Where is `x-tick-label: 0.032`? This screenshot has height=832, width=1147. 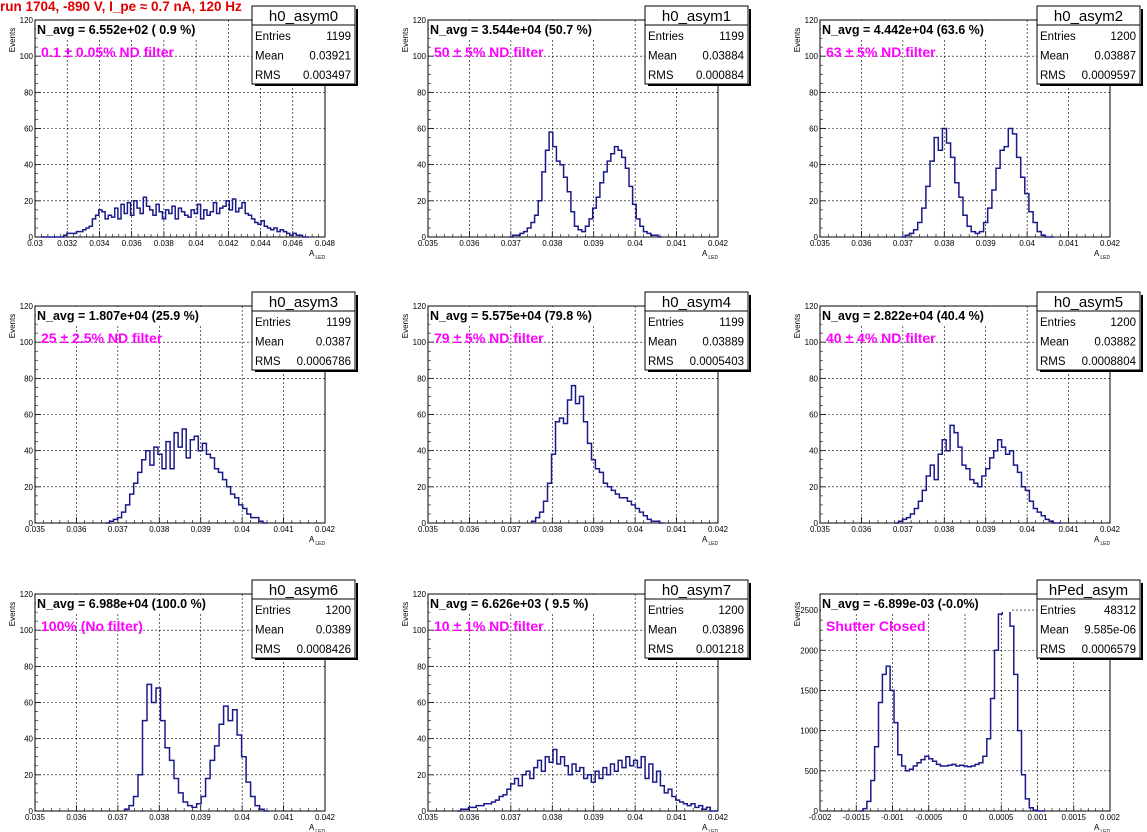 x-tick-label: 0.032 is located at coordinates (67, 243).